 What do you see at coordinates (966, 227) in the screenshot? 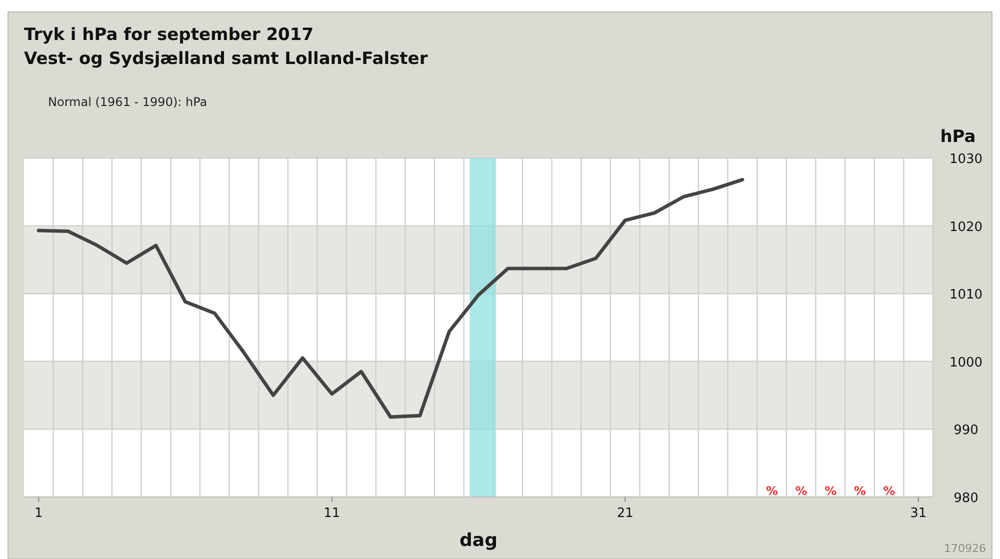
I see `y-tick-label: 1020` at bounding box center [966, 227].